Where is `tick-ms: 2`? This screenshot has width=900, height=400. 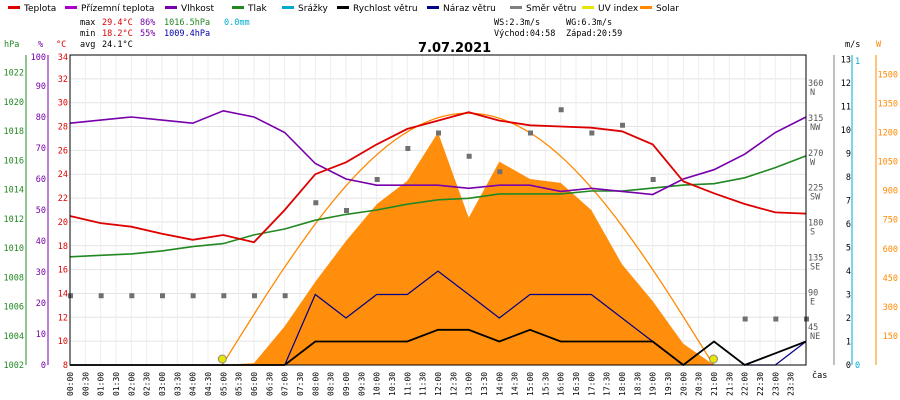
tick-ms: 2 is located at coordinates (848, 319).